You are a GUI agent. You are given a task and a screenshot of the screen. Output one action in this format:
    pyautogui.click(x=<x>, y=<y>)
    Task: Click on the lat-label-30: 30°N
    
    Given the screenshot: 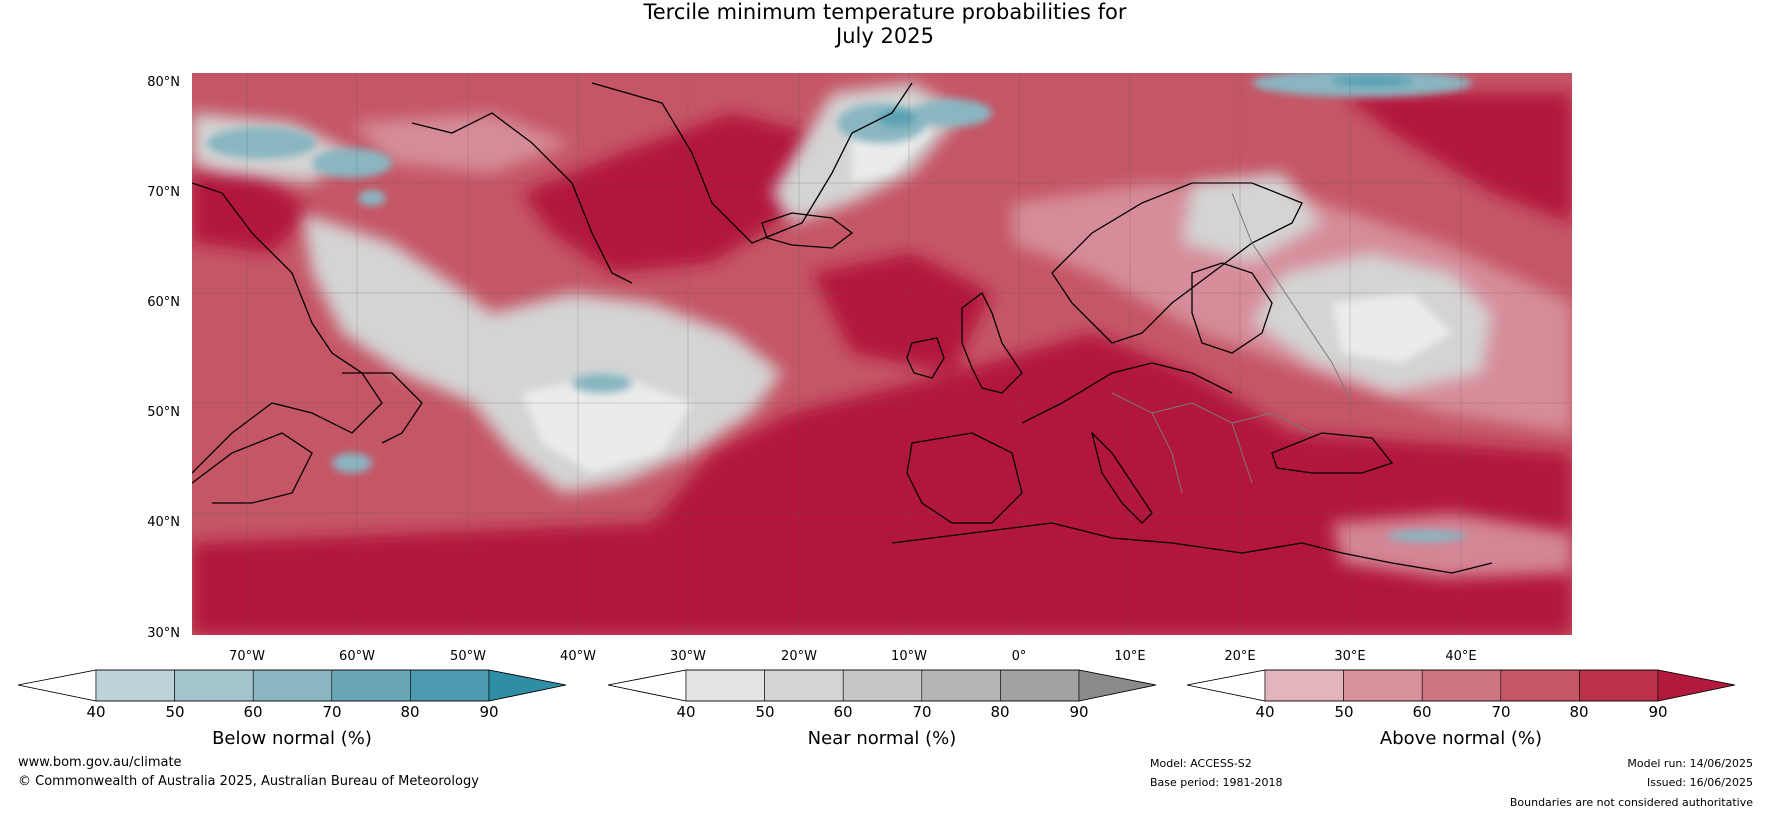 What is the action you would take?
    pyautogui.click(x=163, y=633)
    